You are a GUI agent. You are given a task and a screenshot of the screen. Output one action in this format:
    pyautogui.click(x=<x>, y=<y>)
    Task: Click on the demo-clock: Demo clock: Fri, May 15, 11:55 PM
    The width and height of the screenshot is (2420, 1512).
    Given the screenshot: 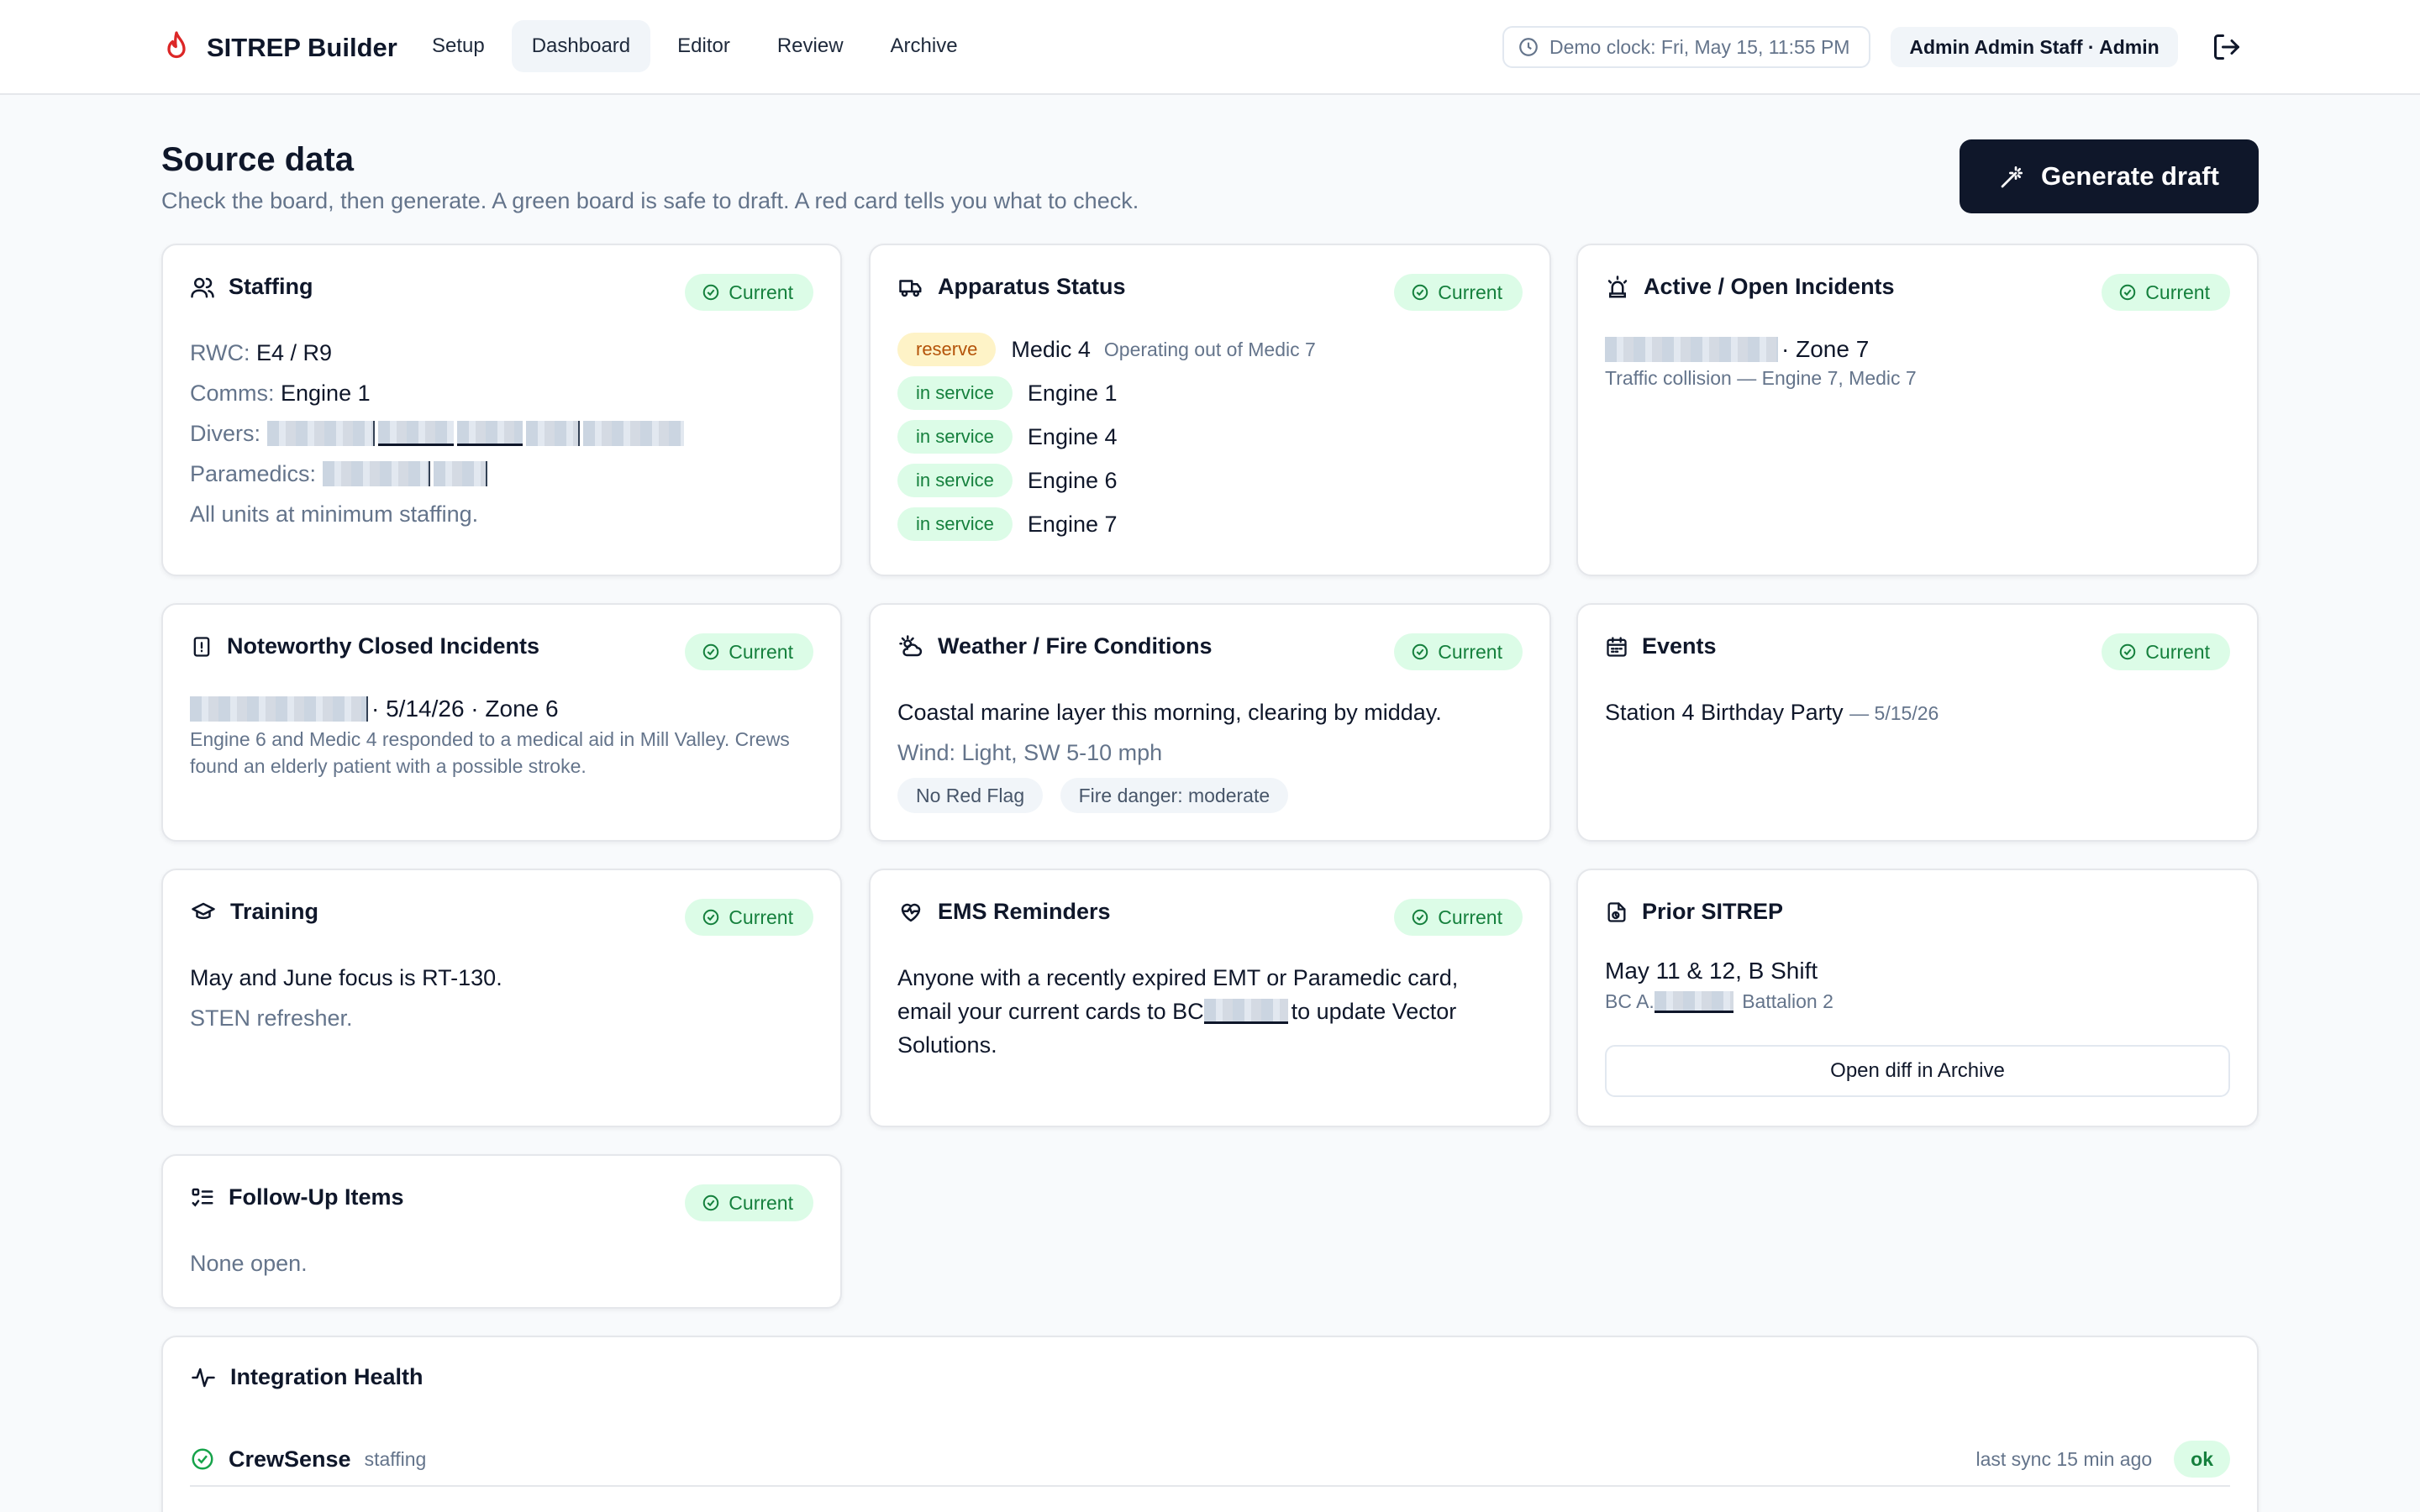 What is the action you would take?
    pyautogui.click(x=1686, y=47)
    